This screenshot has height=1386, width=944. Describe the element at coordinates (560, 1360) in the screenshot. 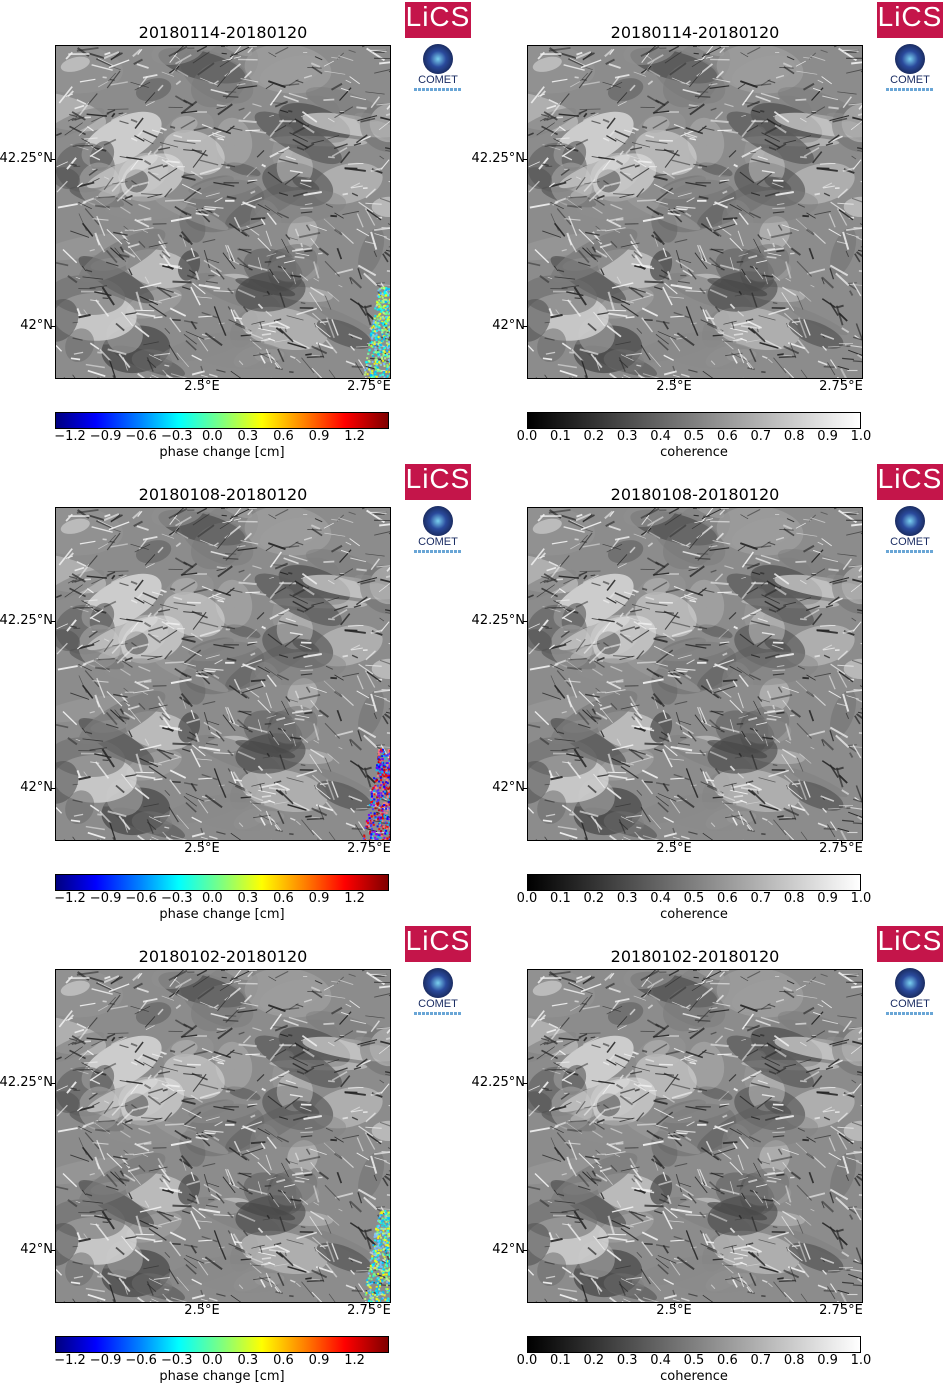

I see `colorbar-tick-label: 0.1` at that location.